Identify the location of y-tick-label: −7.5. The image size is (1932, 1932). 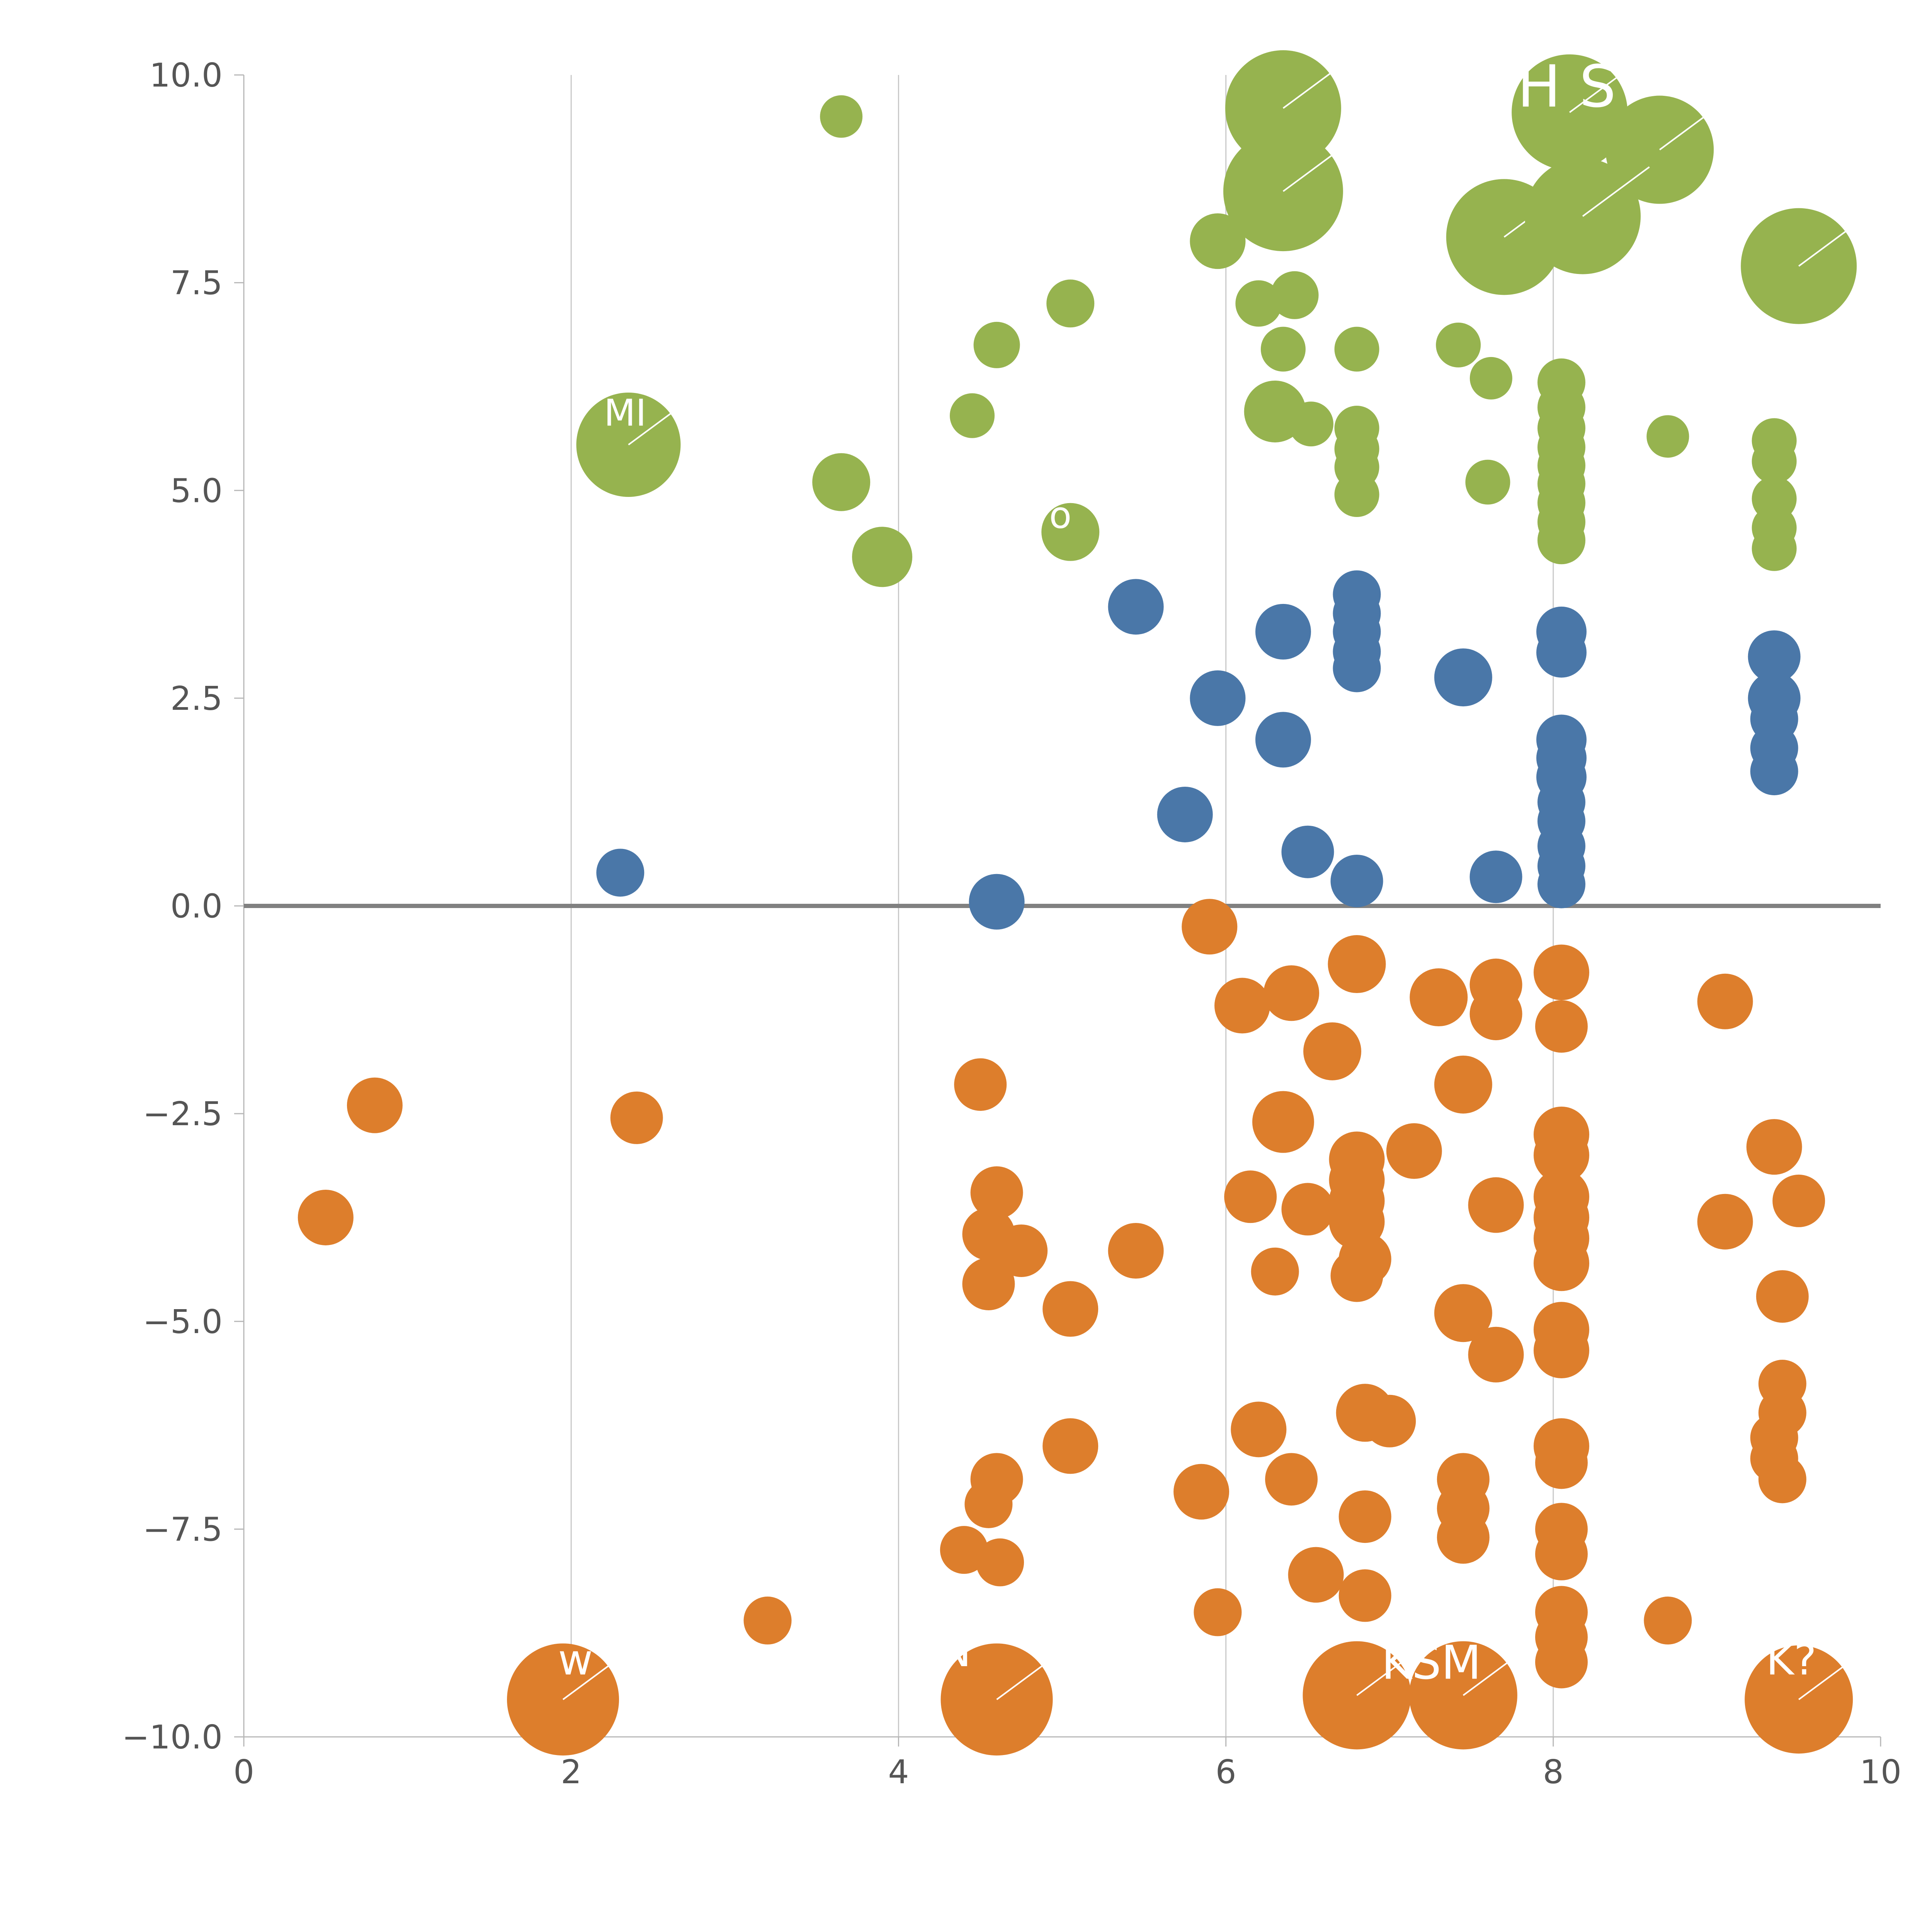
(183, 1530).